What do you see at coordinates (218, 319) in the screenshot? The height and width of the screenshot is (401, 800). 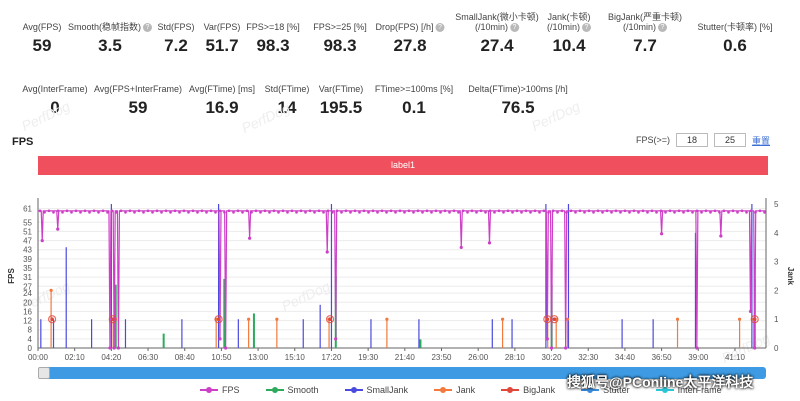 I see `bigjank-marker` at bounding box center [218, 319].